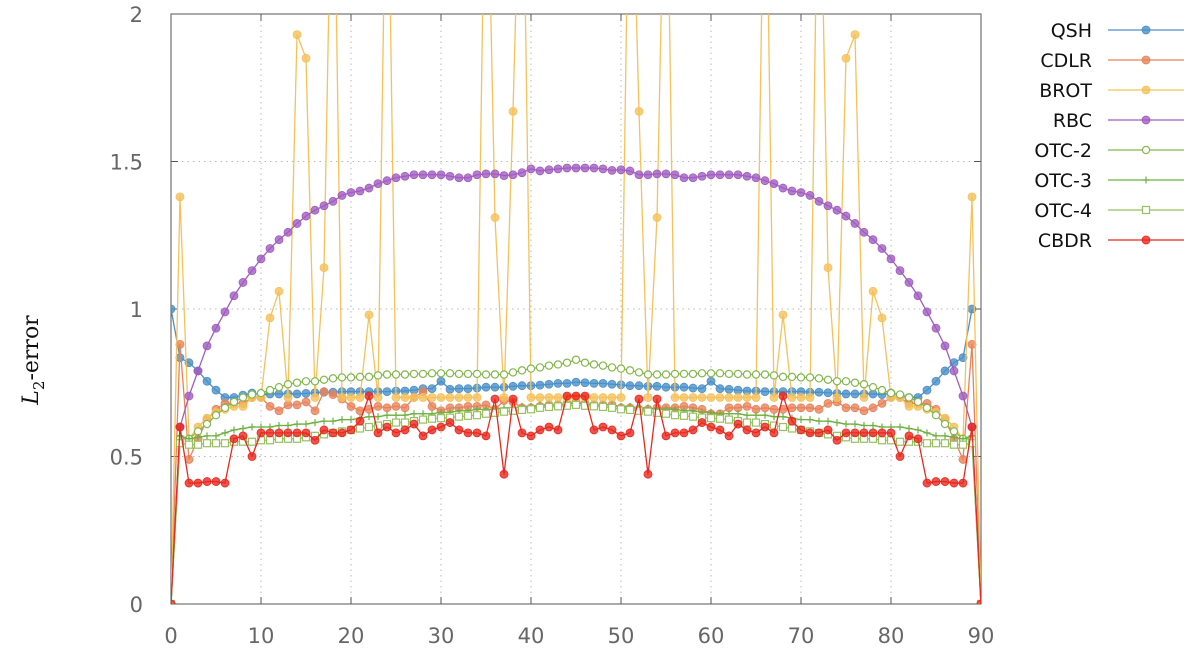 The width and height of the screenshot is (1194, 661). What do you see at coordinates (1146, 30) in the screenshot?
I see `legend-marker-qsh` at bounding box center [1146, 30].